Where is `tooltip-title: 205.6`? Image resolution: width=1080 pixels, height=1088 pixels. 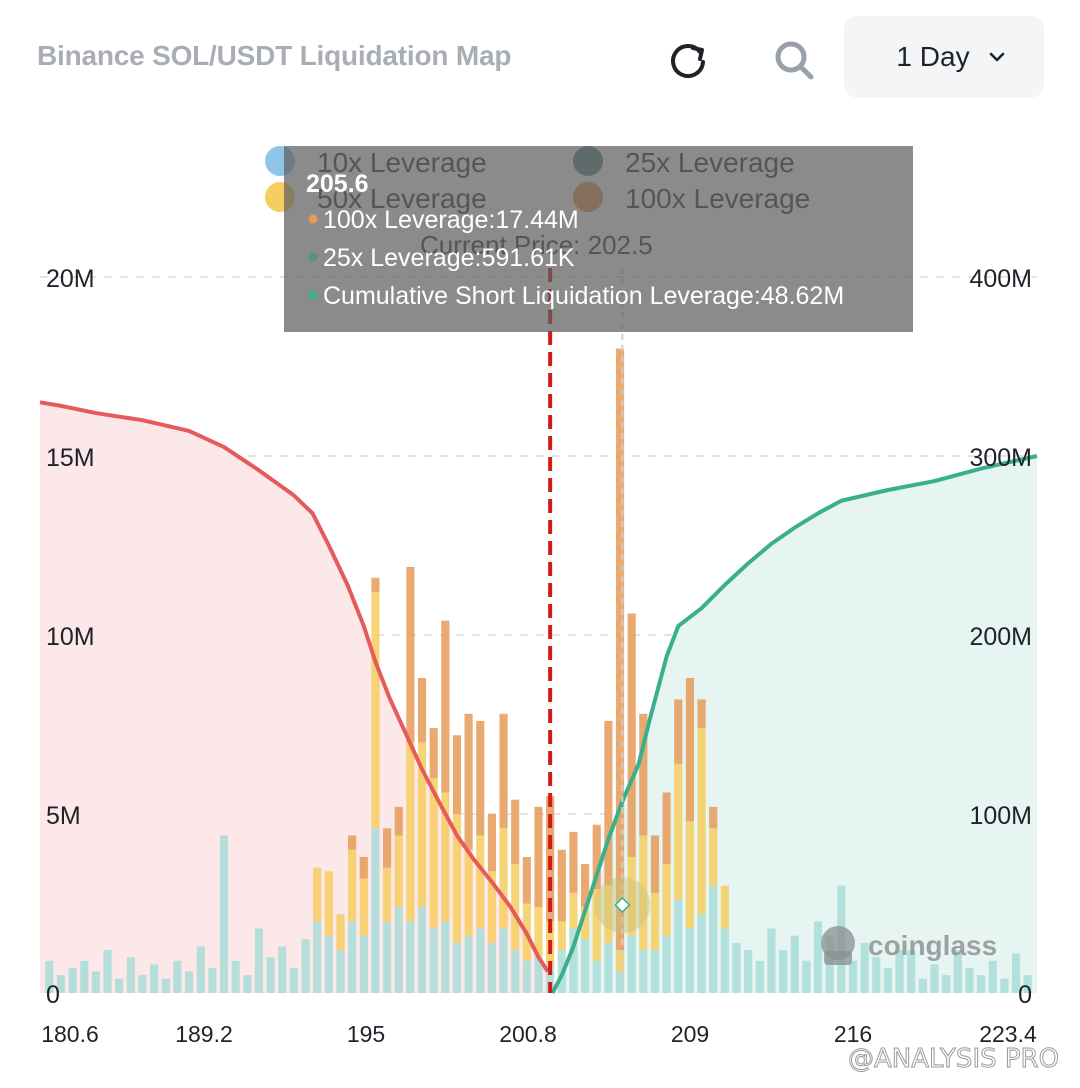 tooltip-title: 205.6 is located at coordinates (337, 184).